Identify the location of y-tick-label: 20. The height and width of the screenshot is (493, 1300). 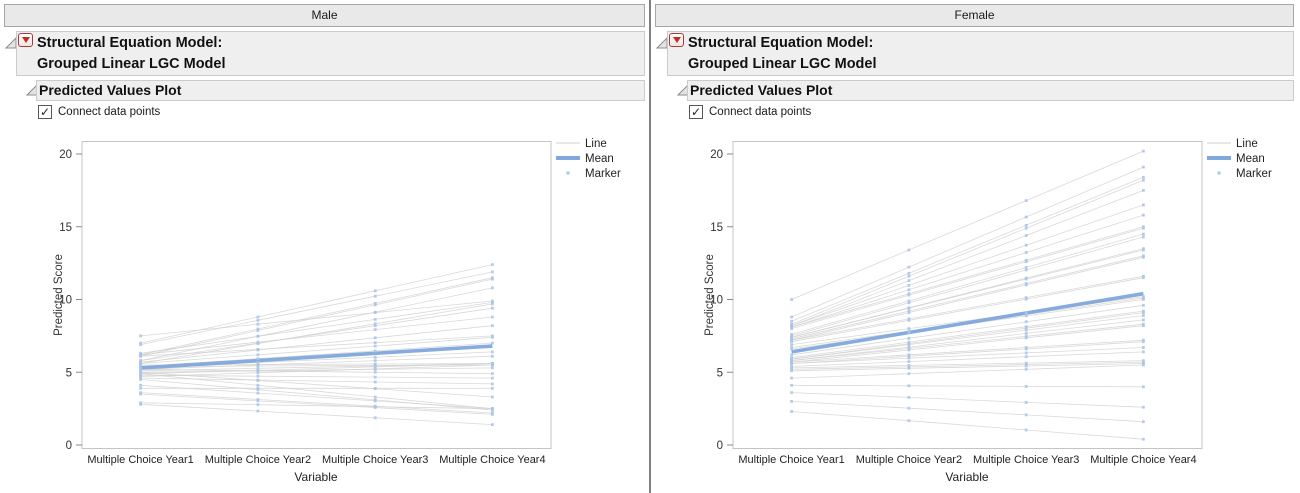
(65, 155).